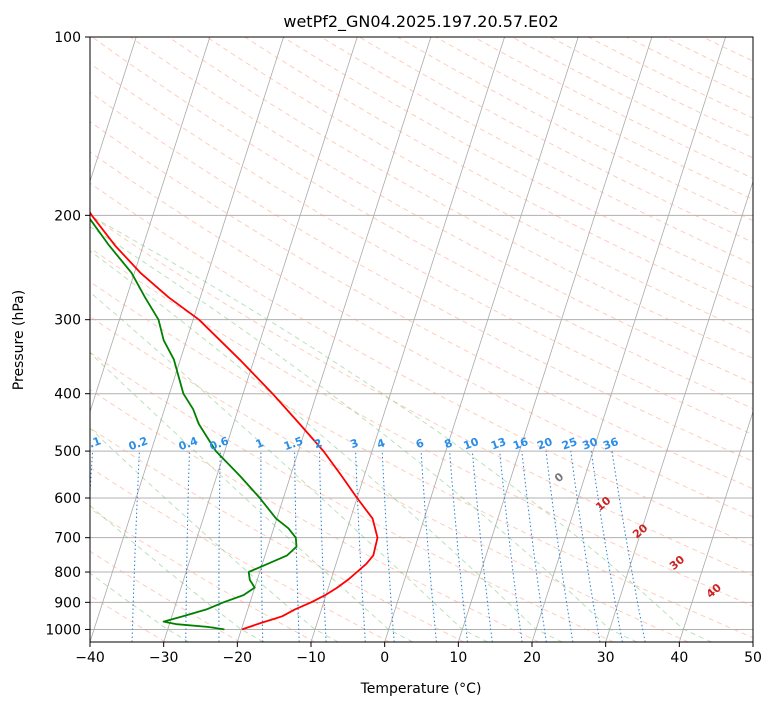 The height and width of the screenshot is (708, 775). What do you see at coordinates (67, 452) in the screenshot?
I see `y-tick-label: 500` at bounding box center [67, 452].